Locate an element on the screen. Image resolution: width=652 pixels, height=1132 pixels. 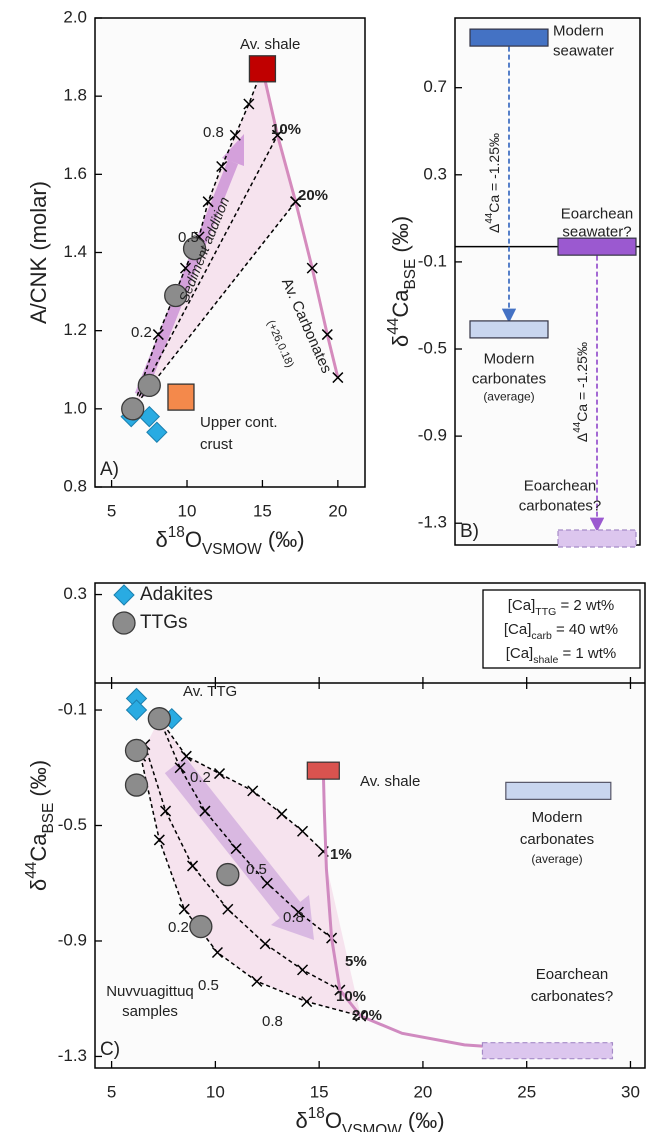
y-axis-title: δ44CaBSE (‰) is located at coordinates (40, 825).